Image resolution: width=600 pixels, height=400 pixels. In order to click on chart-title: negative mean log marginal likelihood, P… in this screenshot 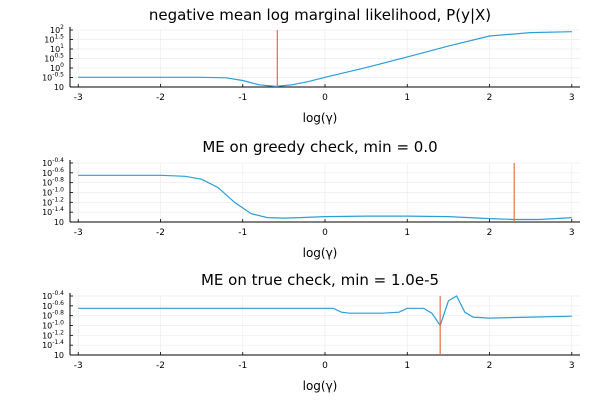, I will do `click(320, 15)`.